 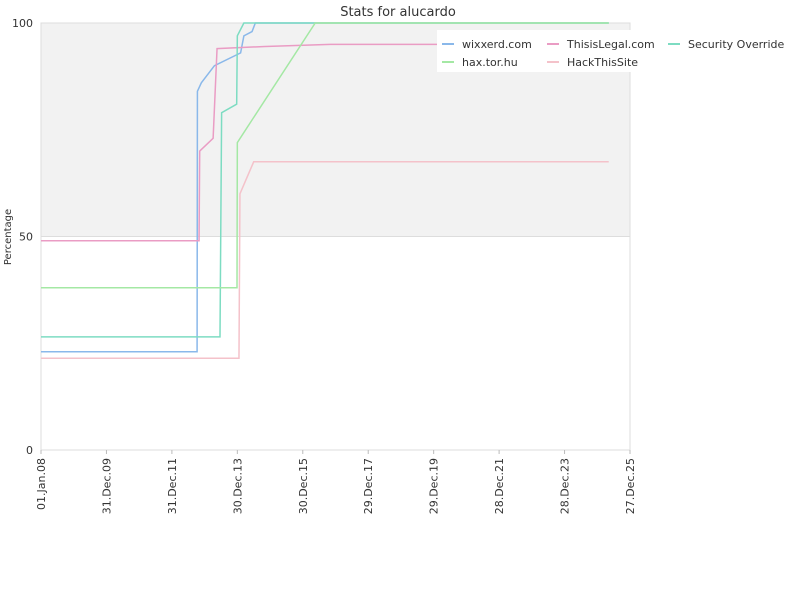 What do you see at coordinates (22, 23) in the screenshot?
I see `y-tick-label: 100` at bounding box center [22, 23].